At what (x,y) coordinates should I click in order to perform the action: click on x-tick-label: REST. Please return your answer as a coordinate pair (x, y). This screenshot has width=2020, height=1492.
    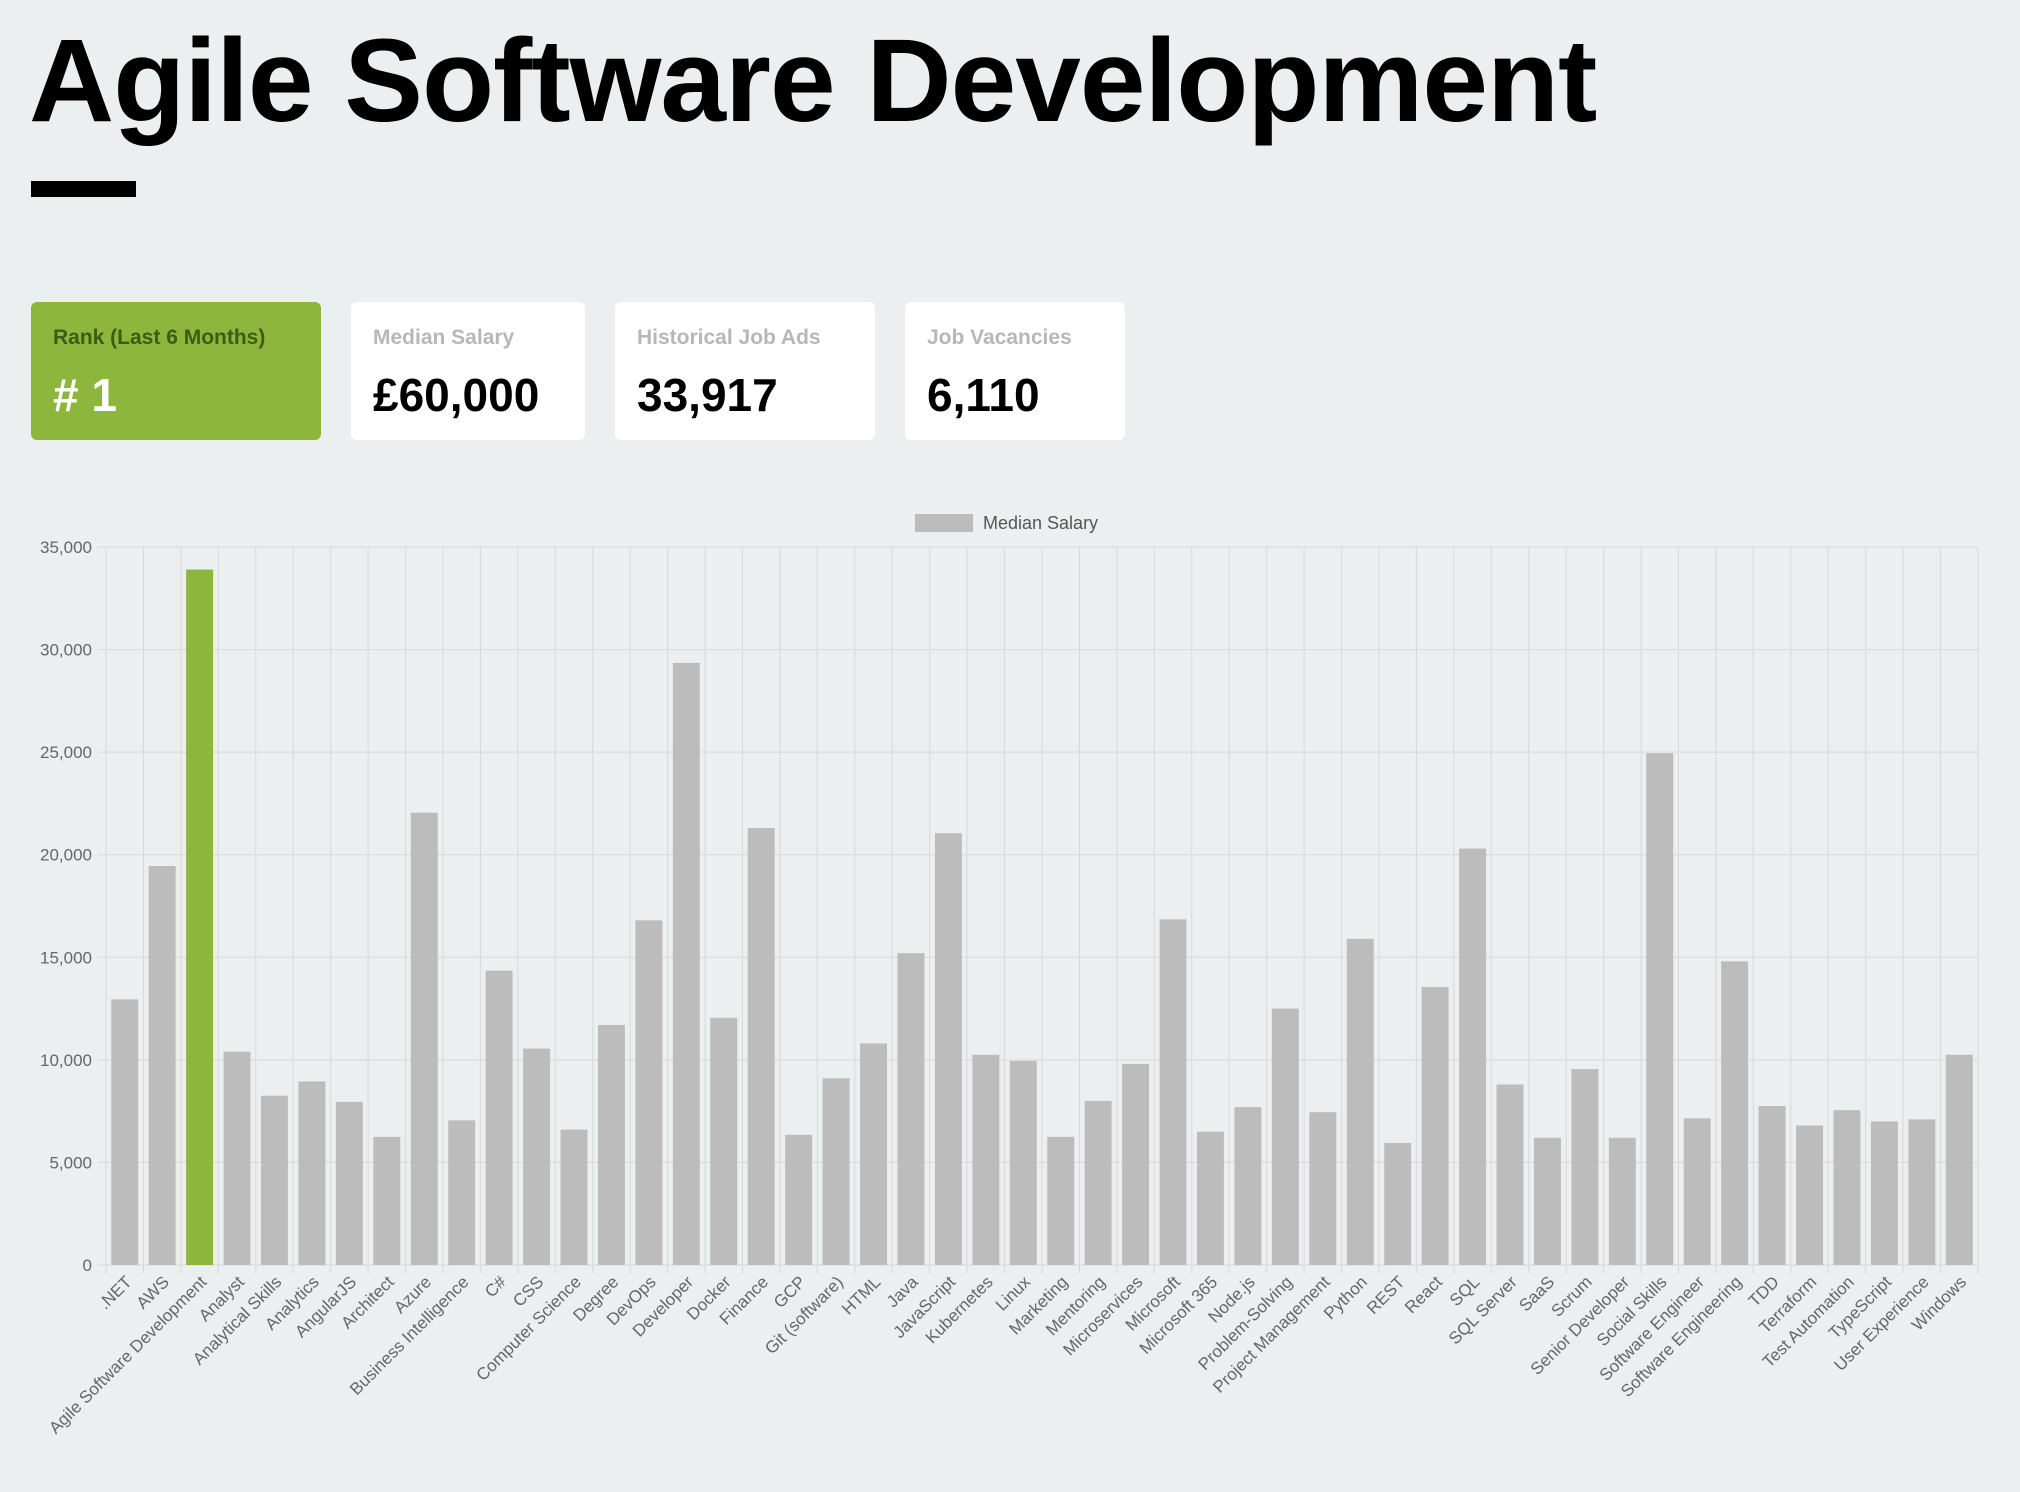
    Looking at the image, I should click on (1385, 1294).